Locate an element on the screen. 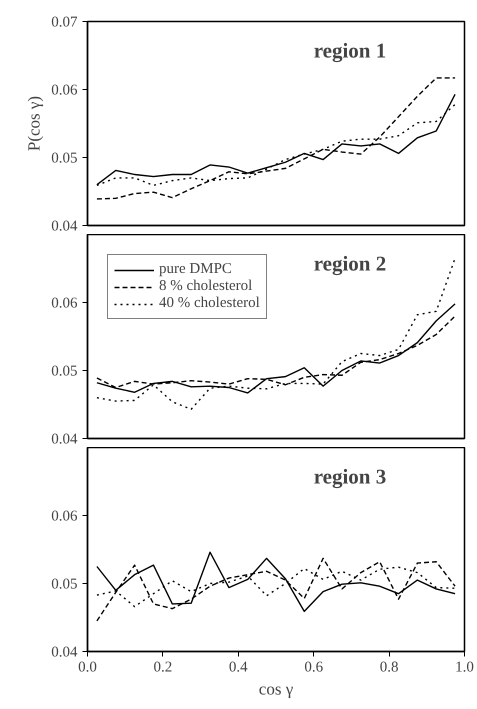 The image size is (477, 709). y-axis-title: P(cos γ) is located at coordinates (34, 124).